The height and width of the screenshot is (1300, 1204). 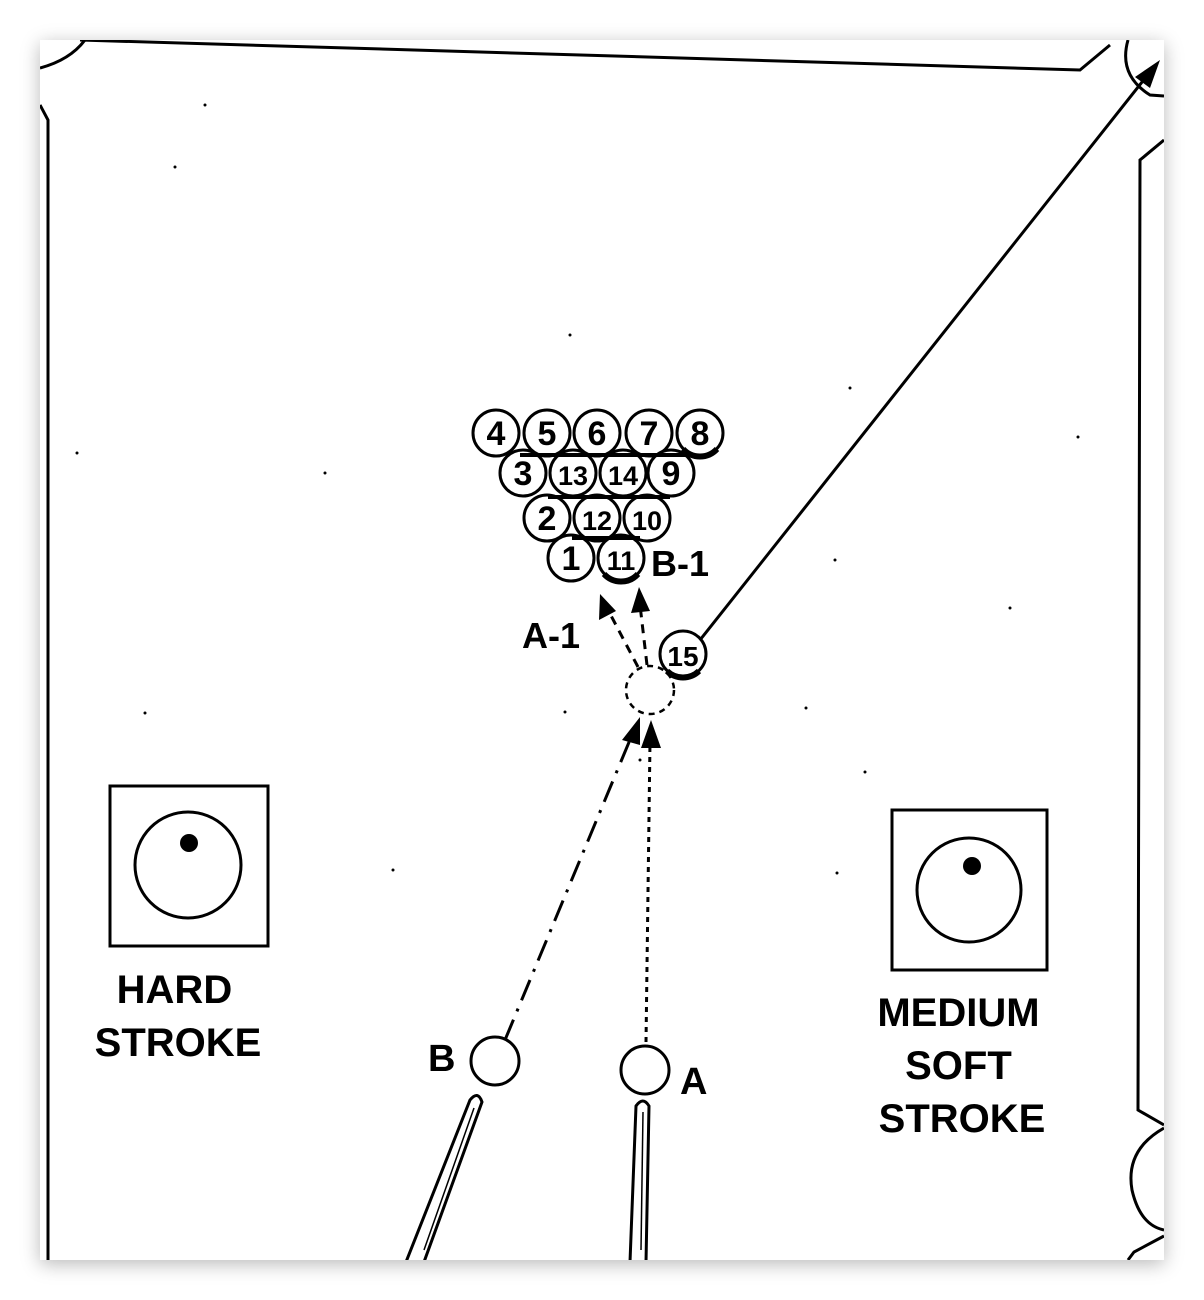 I want to click on ball-rack: 4 5 6 7 83 13 14 92 12 101 11, so click(x=598, y=496).